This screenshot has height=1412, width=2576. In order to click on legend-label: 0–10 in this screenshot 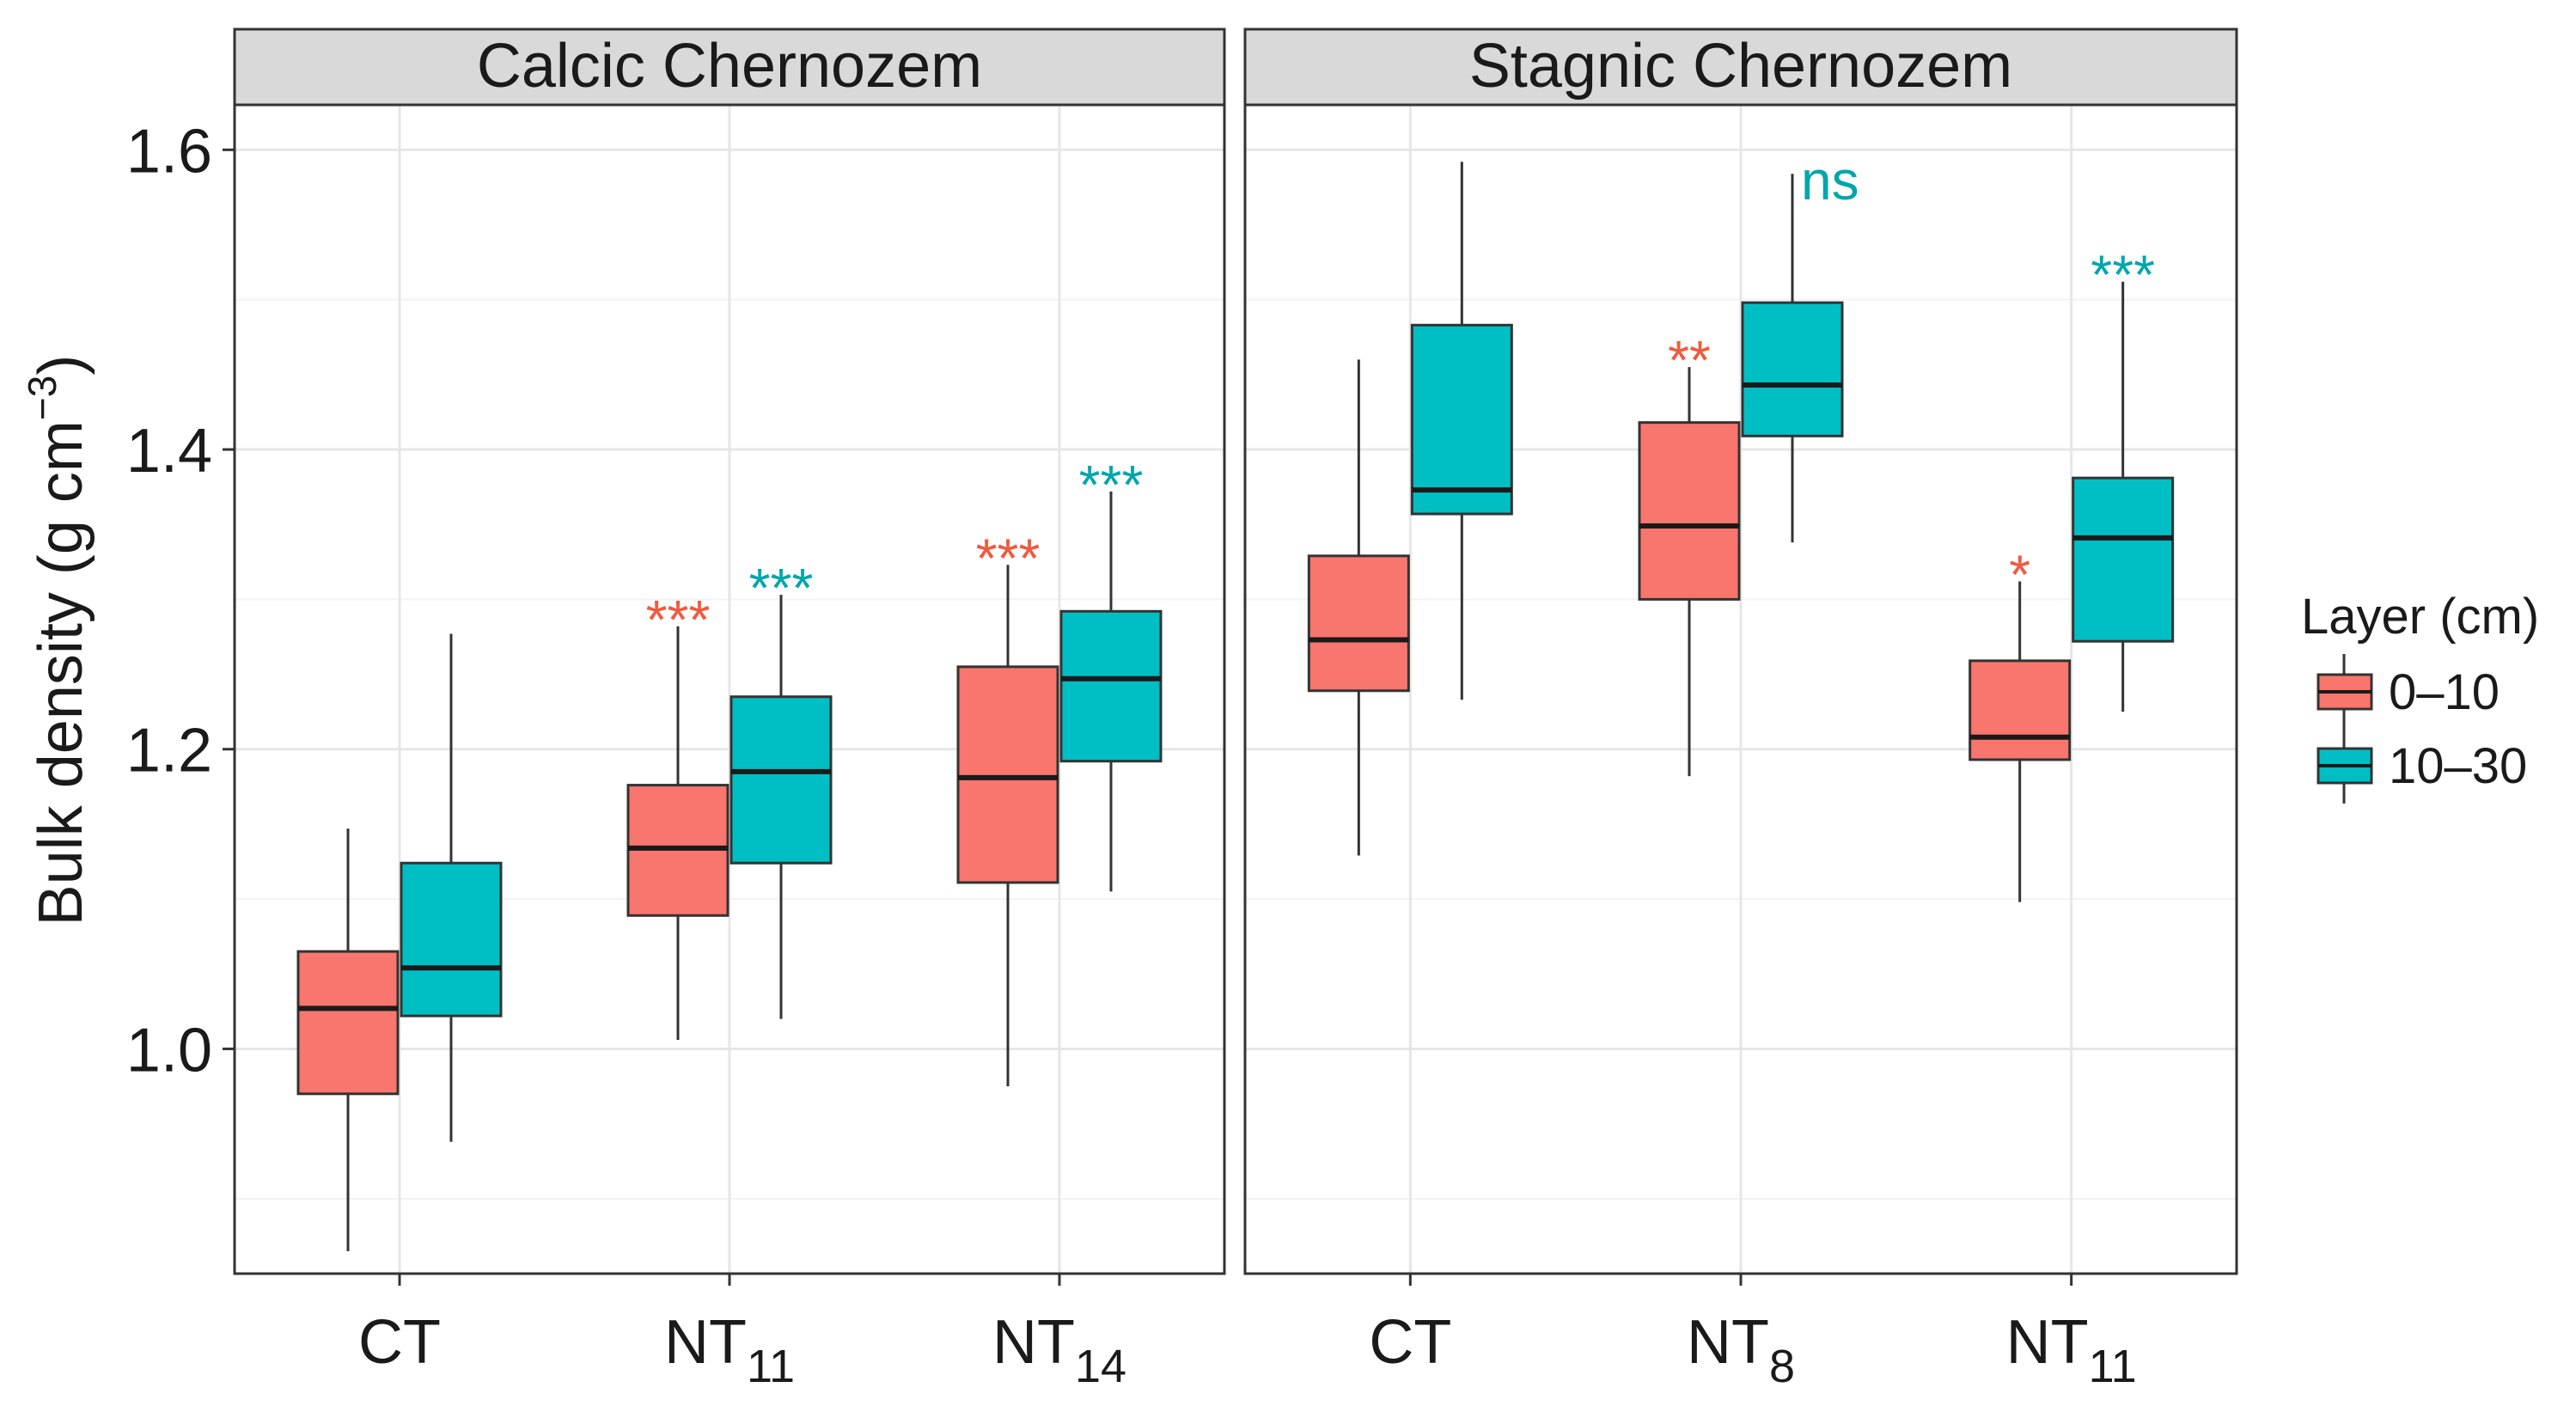, I will do `click(2444, 692)`.